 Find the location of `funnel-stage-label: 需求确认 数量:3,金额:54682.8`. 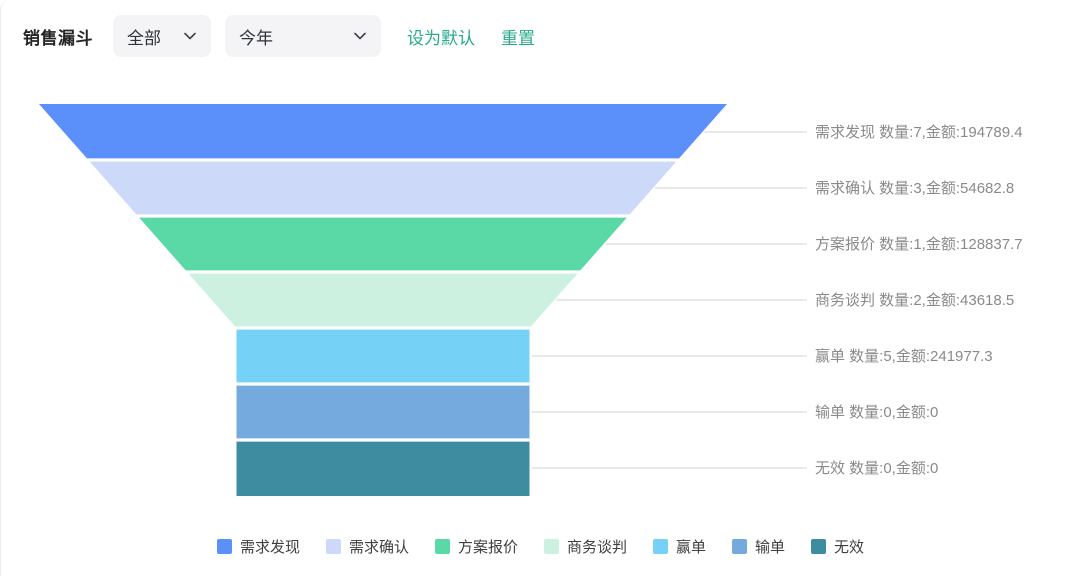

funnel-stage-label: 需求确认 数量:3,金额:54682.8 is located at coordinates (914, 188).